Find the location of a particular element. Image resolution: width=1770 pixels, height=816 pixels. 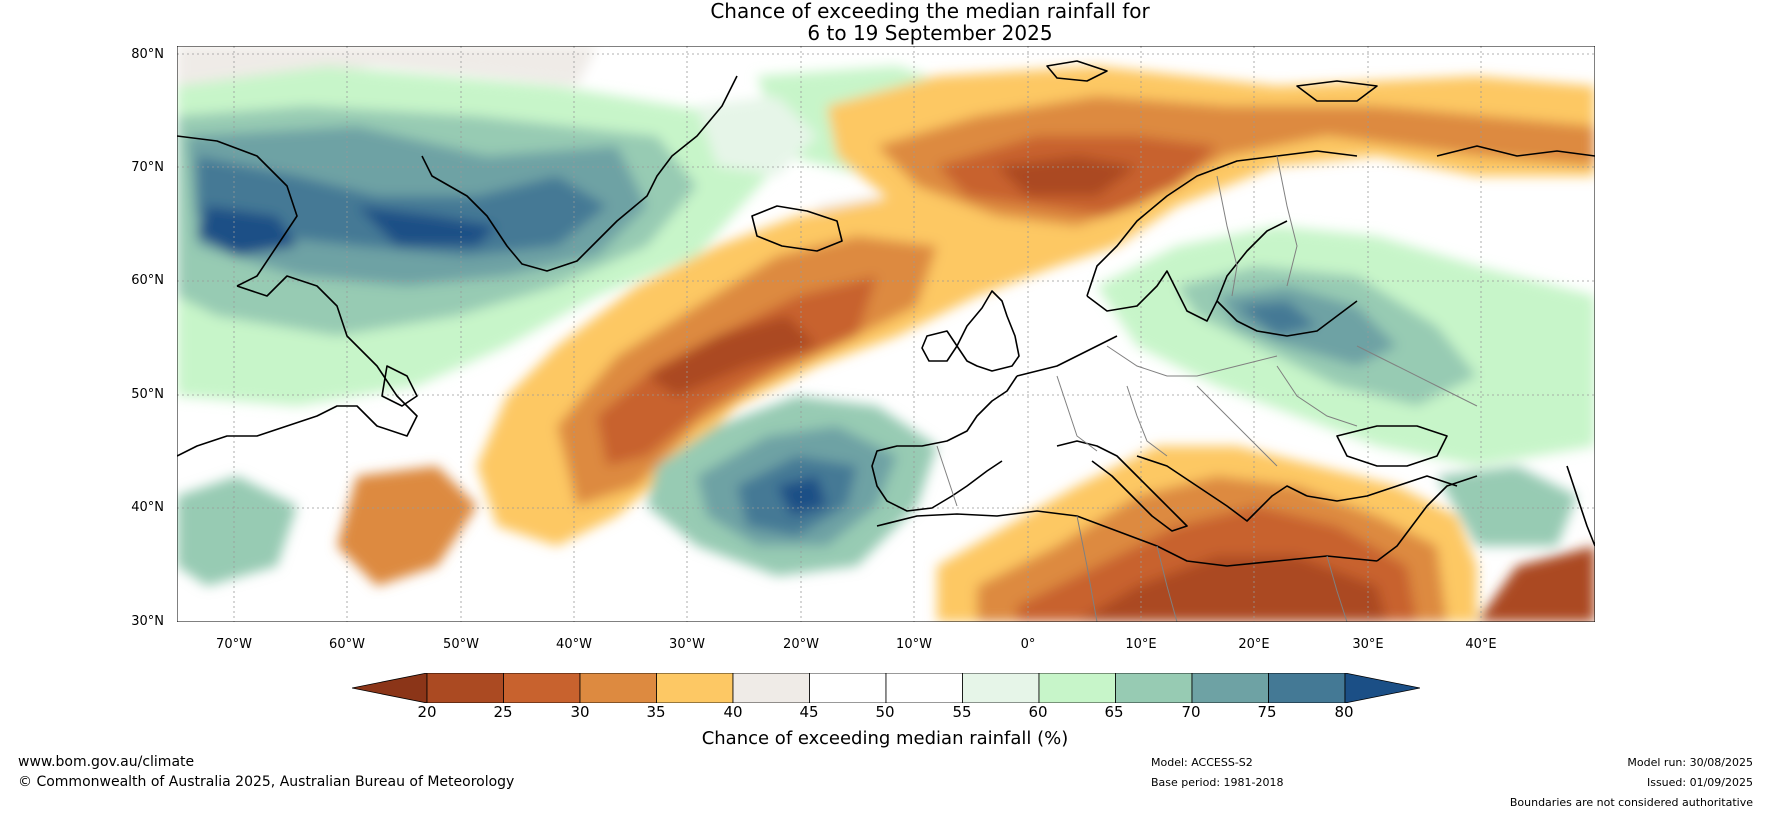

lon-label: 40°E is located at coordinates (1481, 644).